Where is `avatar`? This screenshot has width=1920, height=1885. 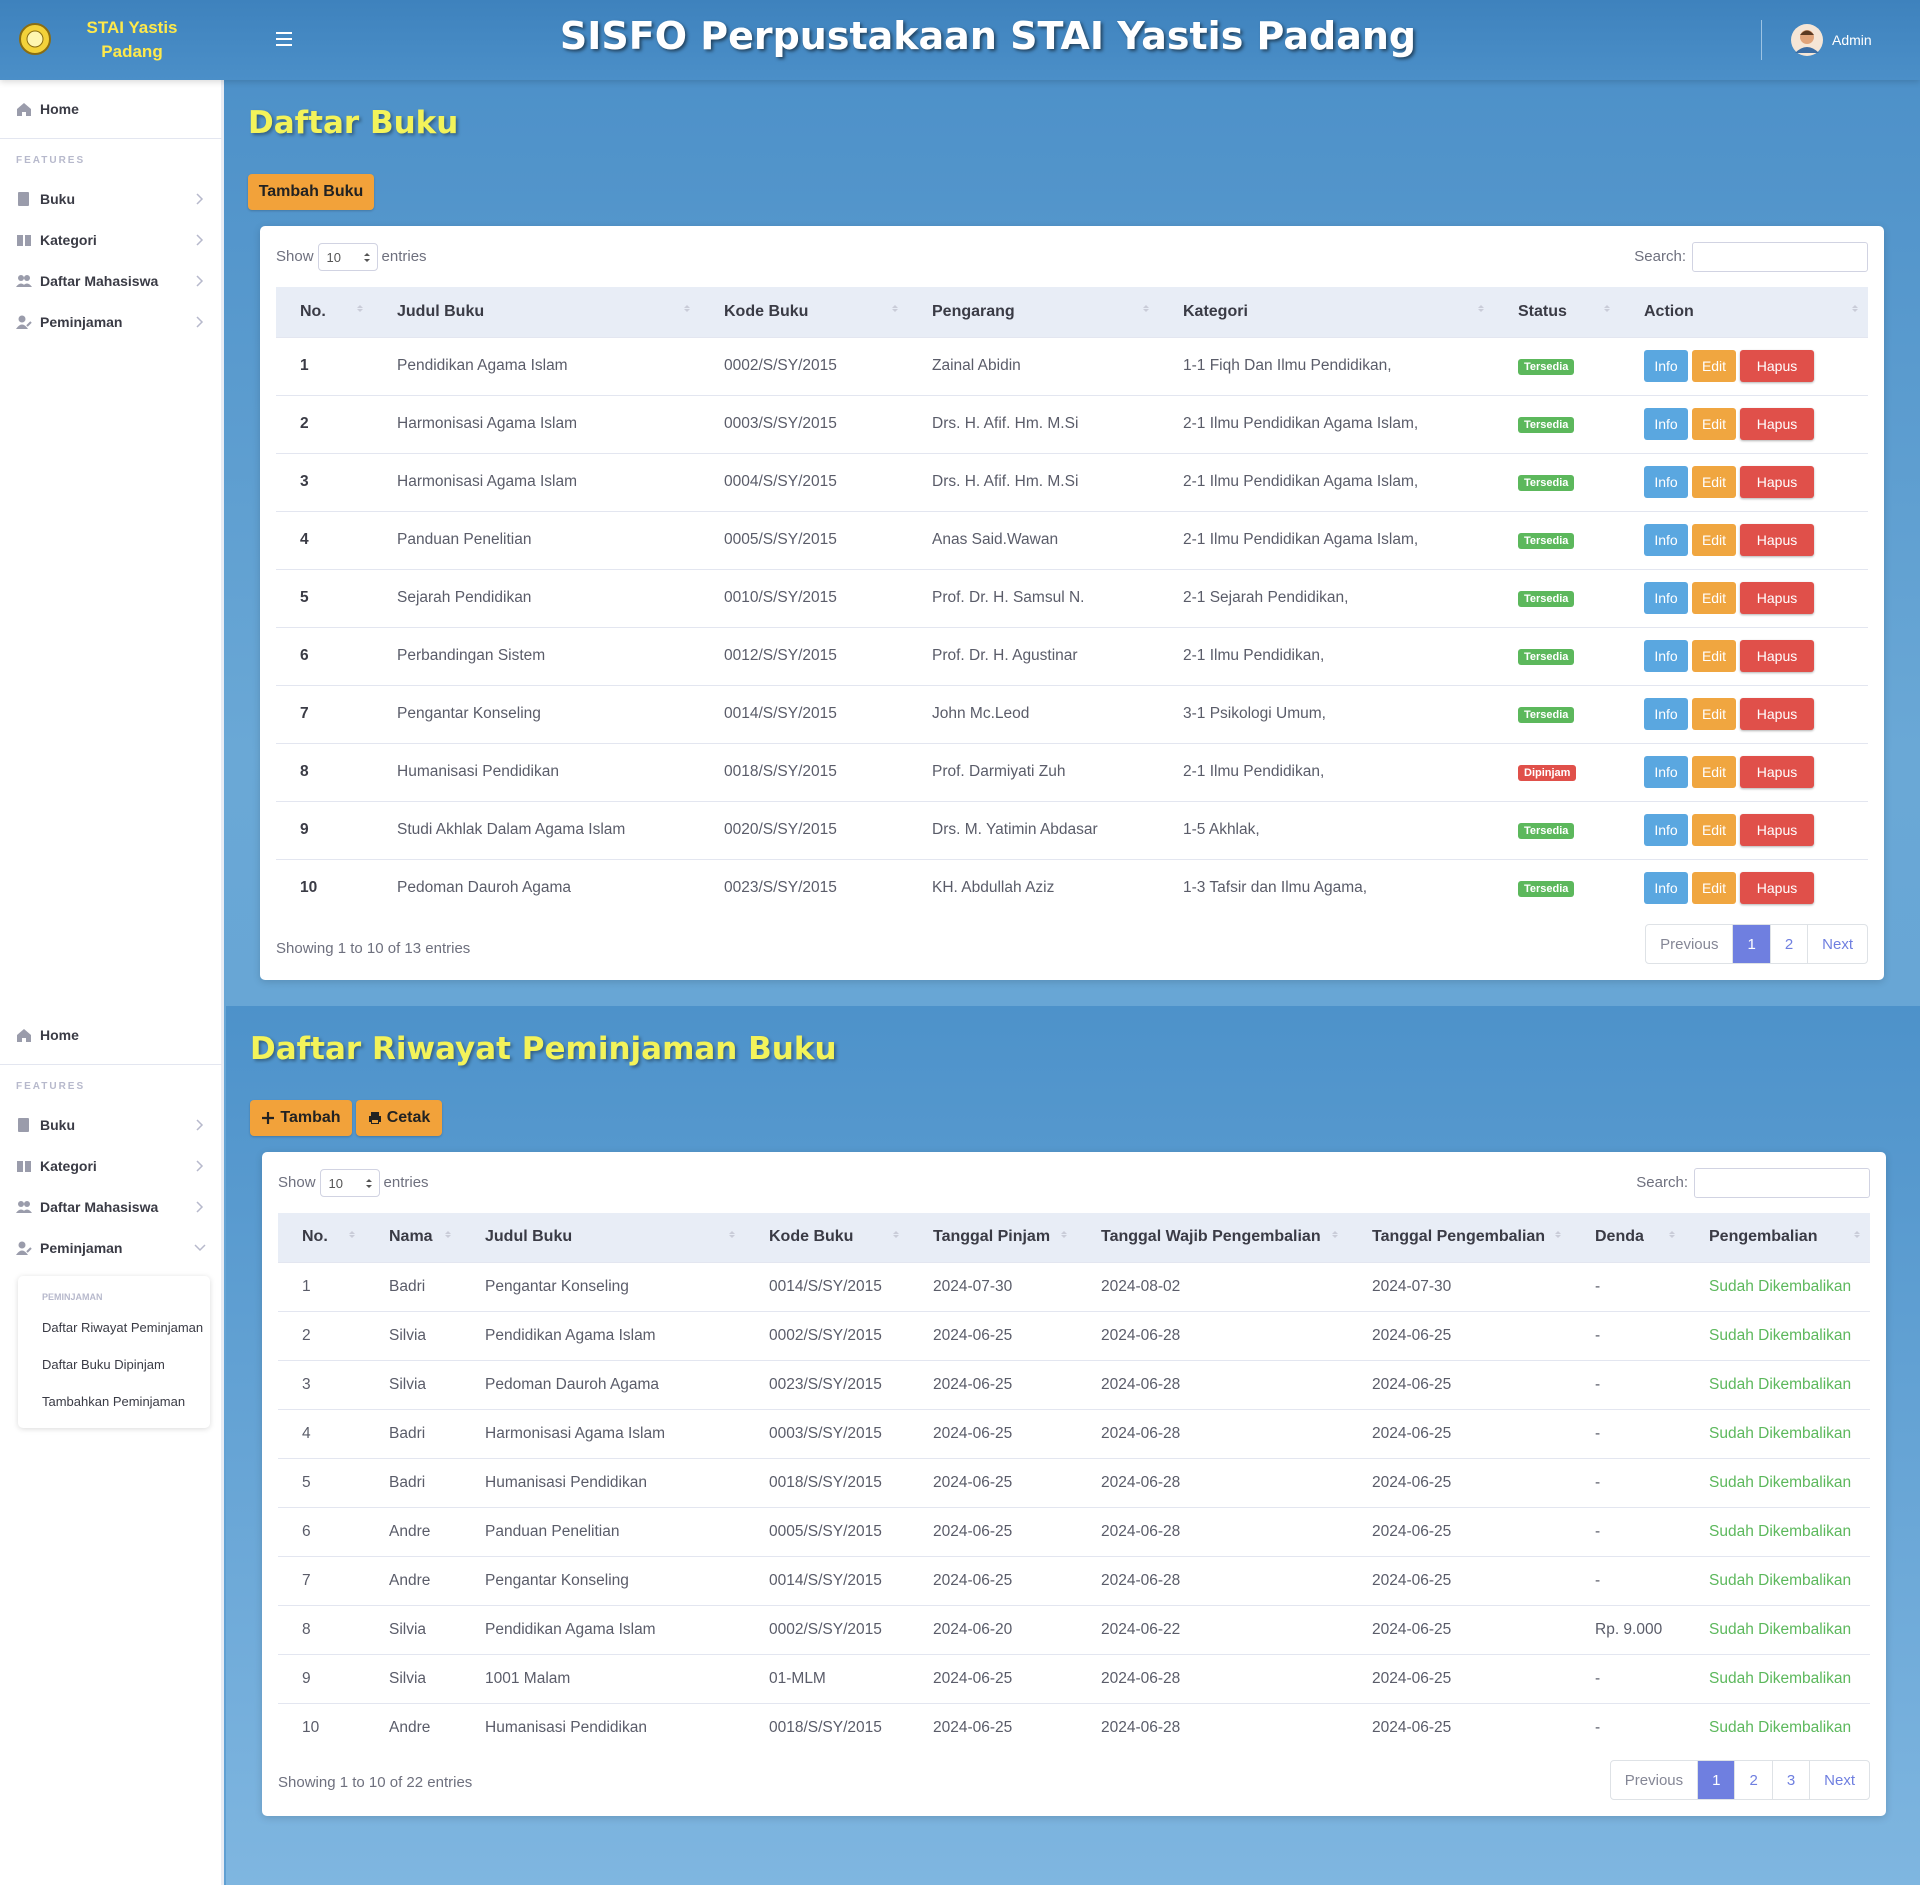 avatar is located at coordinates (1807, 40).